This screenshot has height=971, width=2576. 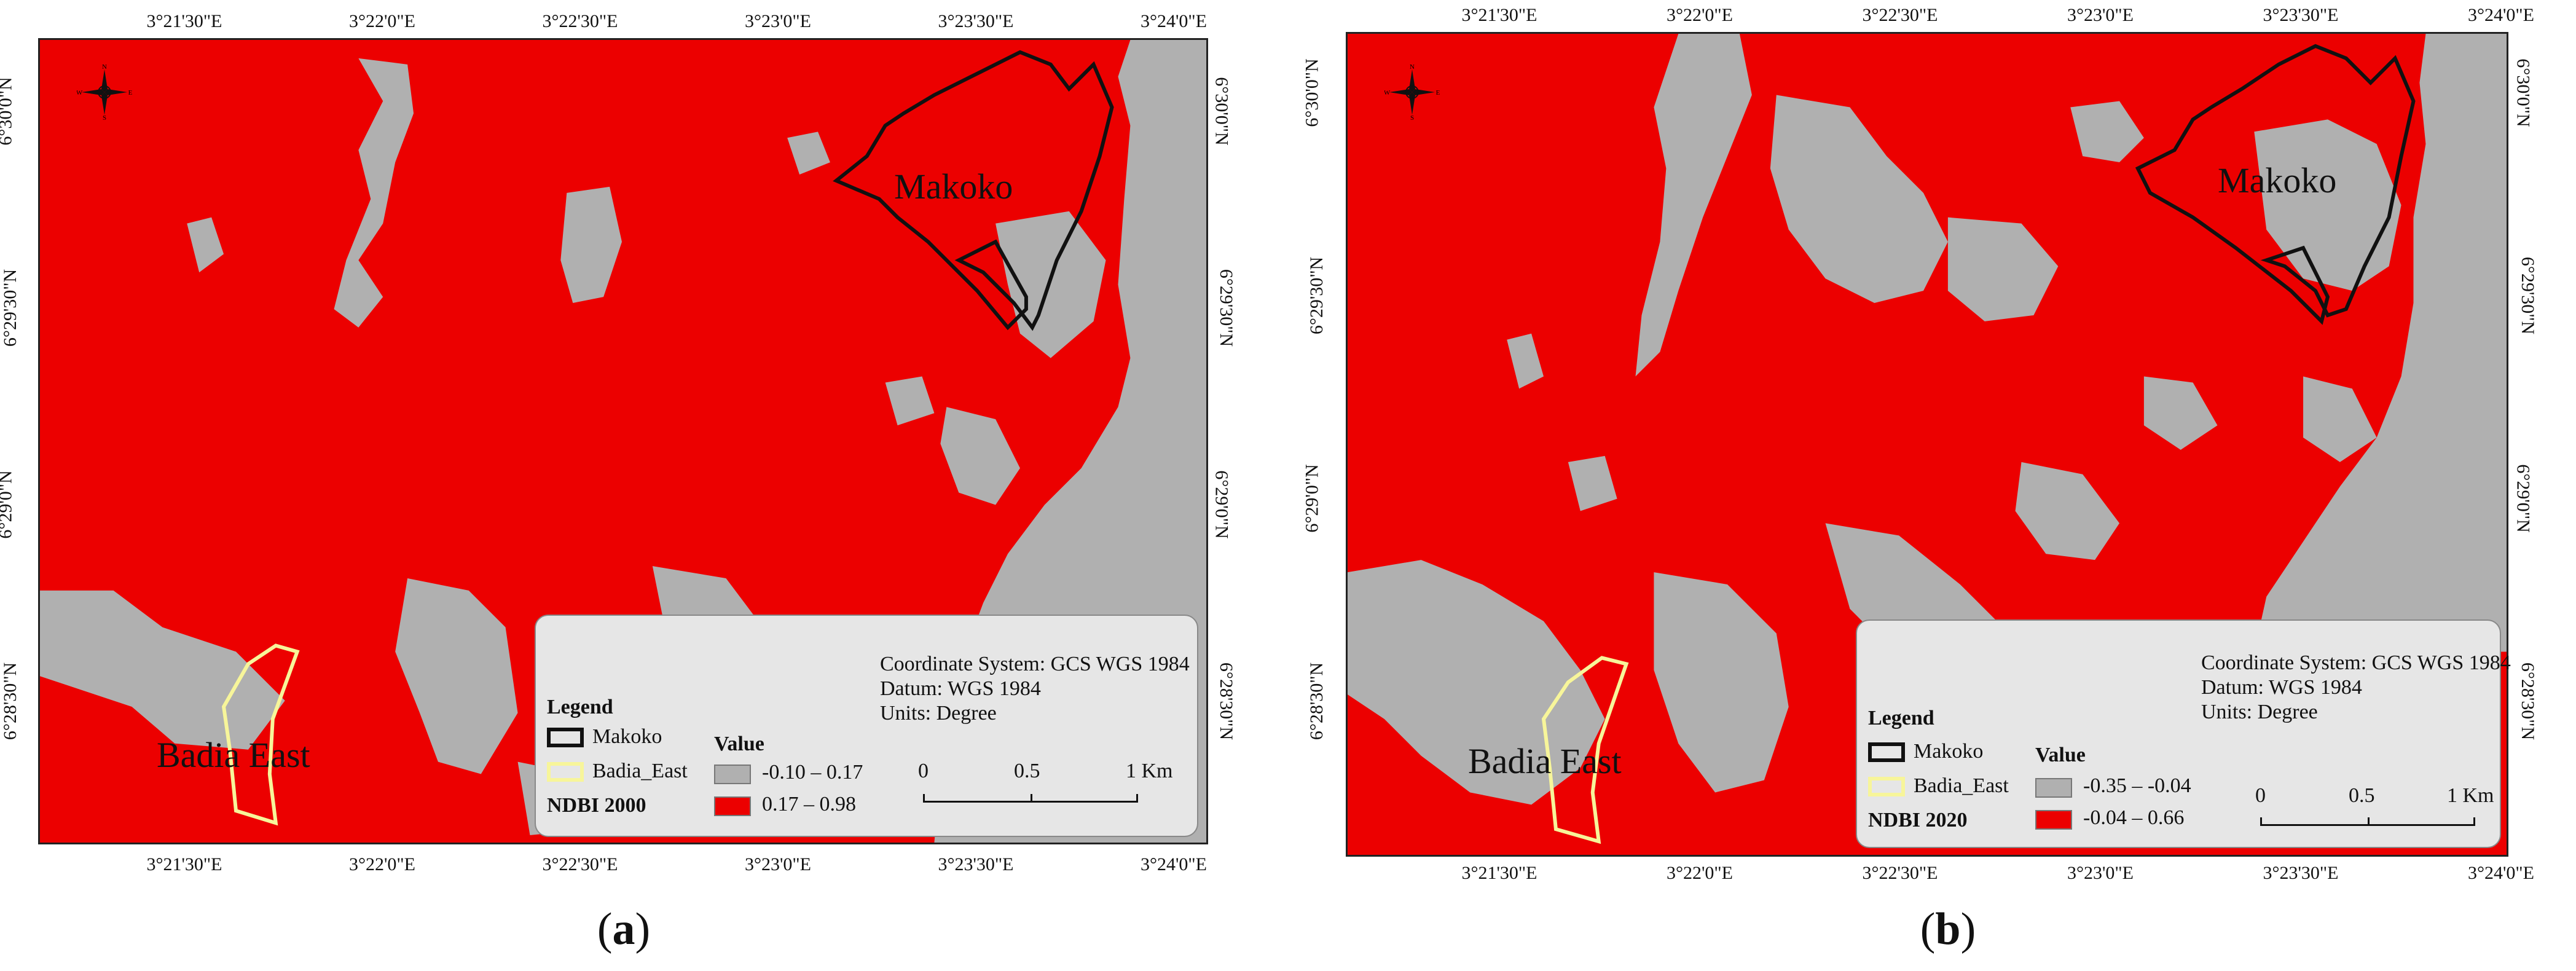 What do you see at coordinates (624, 929) in the screenshot?
I see `sub-figure-label-a: (a)` at bounding box center [624, 929].